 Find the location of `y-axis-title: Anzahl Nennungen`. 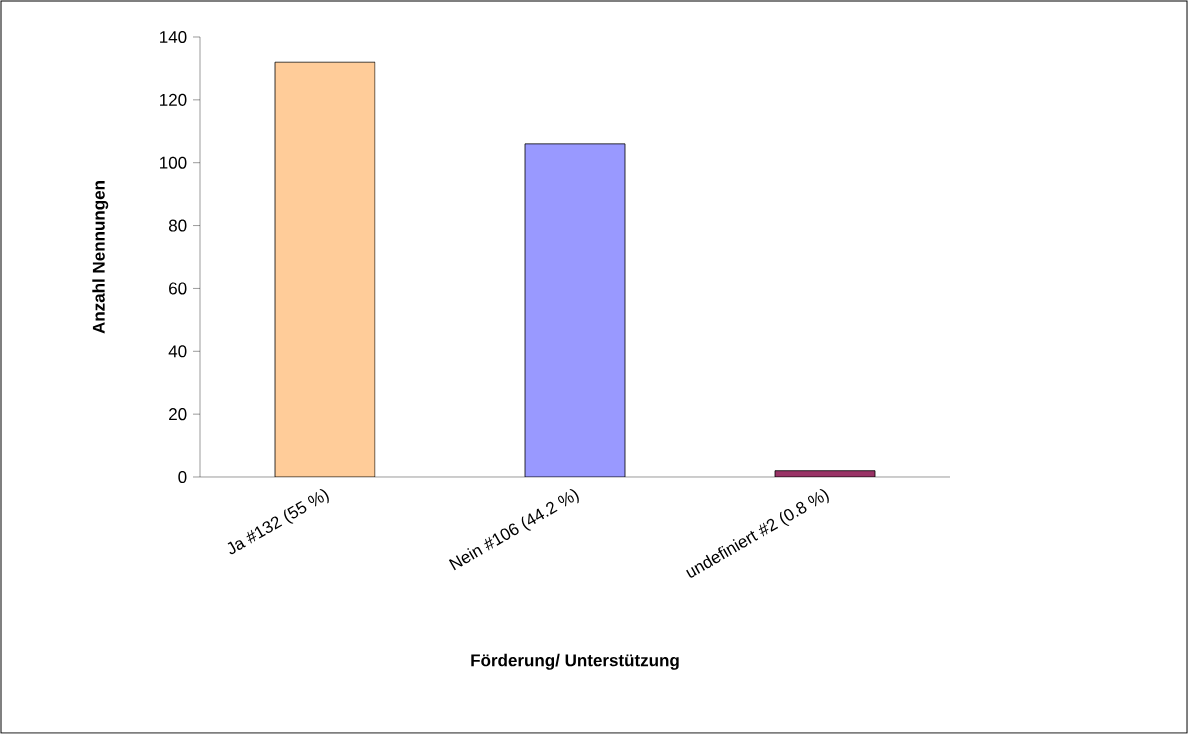

y-axis-title: Anzahl Nennungen is located at coordinates (100, 257).